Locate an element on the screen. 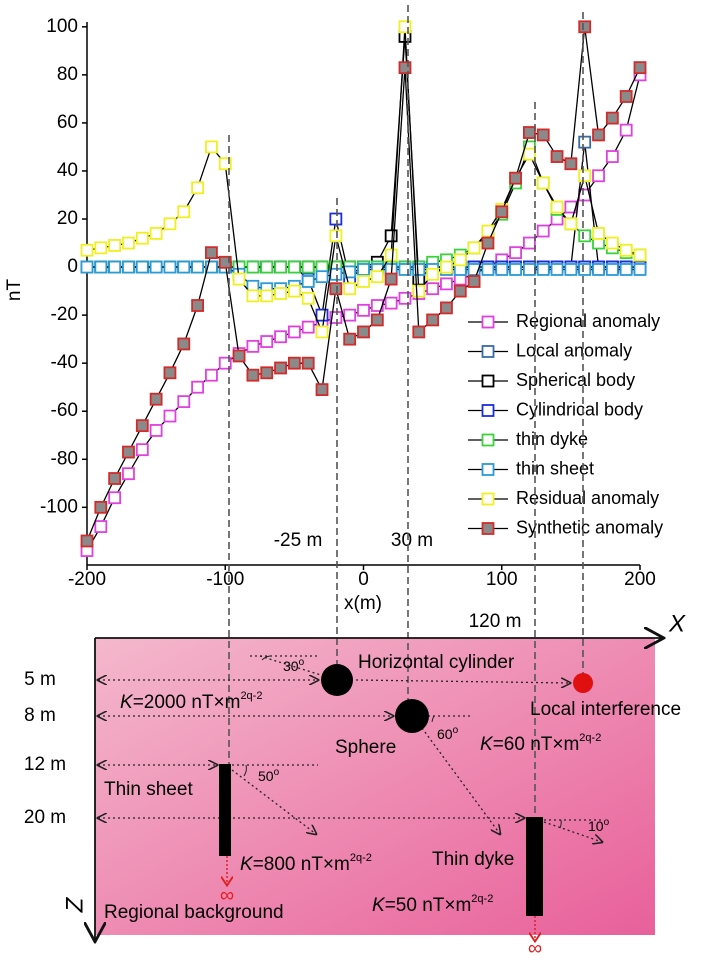 The image size is (708, 963). infinity: ∞ is located at coordinates (227, 895).